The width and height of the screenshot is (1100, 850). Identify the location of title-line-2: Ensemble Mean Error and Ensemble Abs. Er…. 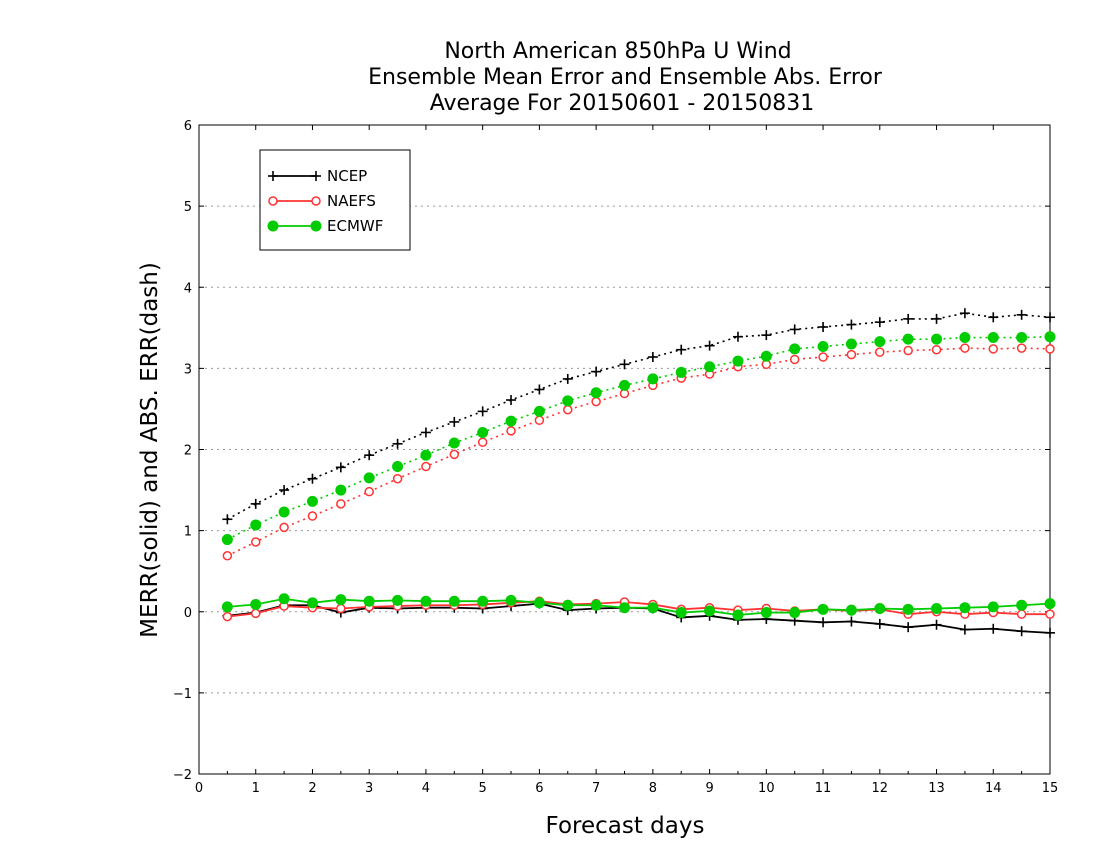
(625, 77).